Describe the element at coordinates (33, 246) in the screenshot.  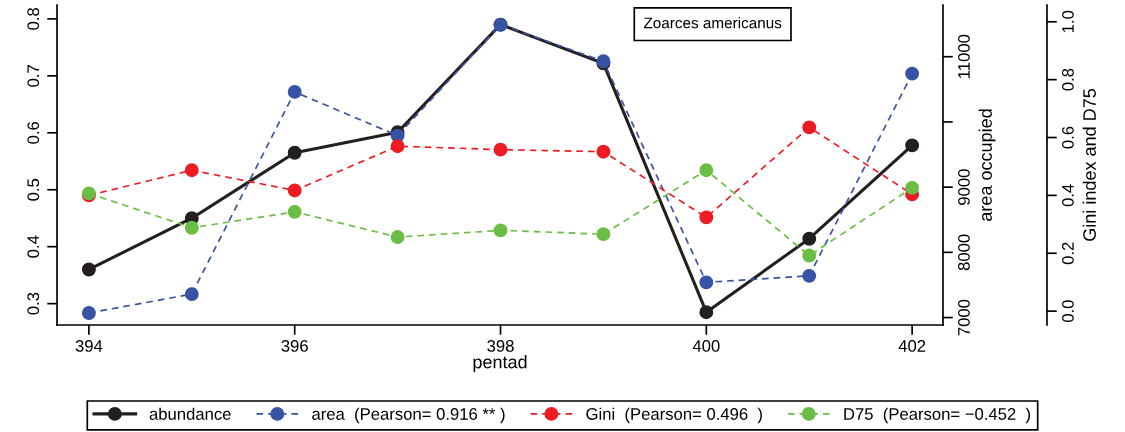
I see `y-tick-label: 0.4` at that location.